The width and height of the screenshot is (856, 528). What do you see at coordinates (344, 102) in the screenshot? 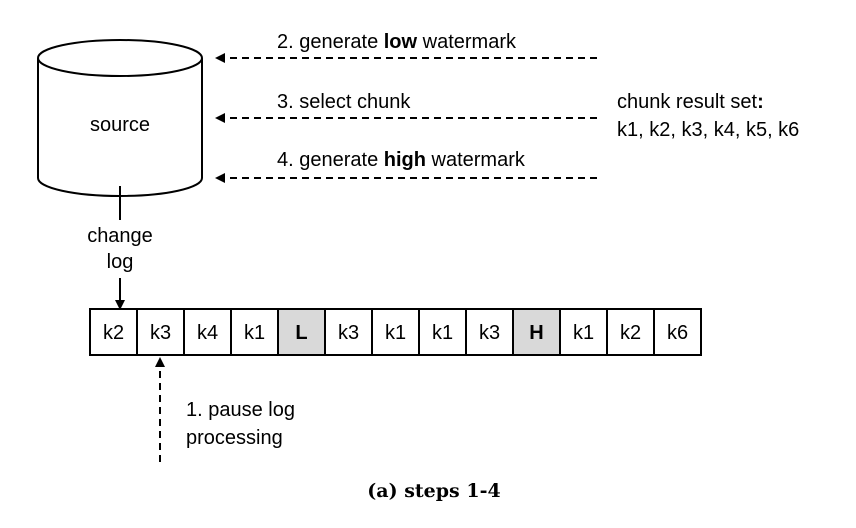
I see `step3-label: 3. select chunk` at bounding box center [344, 102].